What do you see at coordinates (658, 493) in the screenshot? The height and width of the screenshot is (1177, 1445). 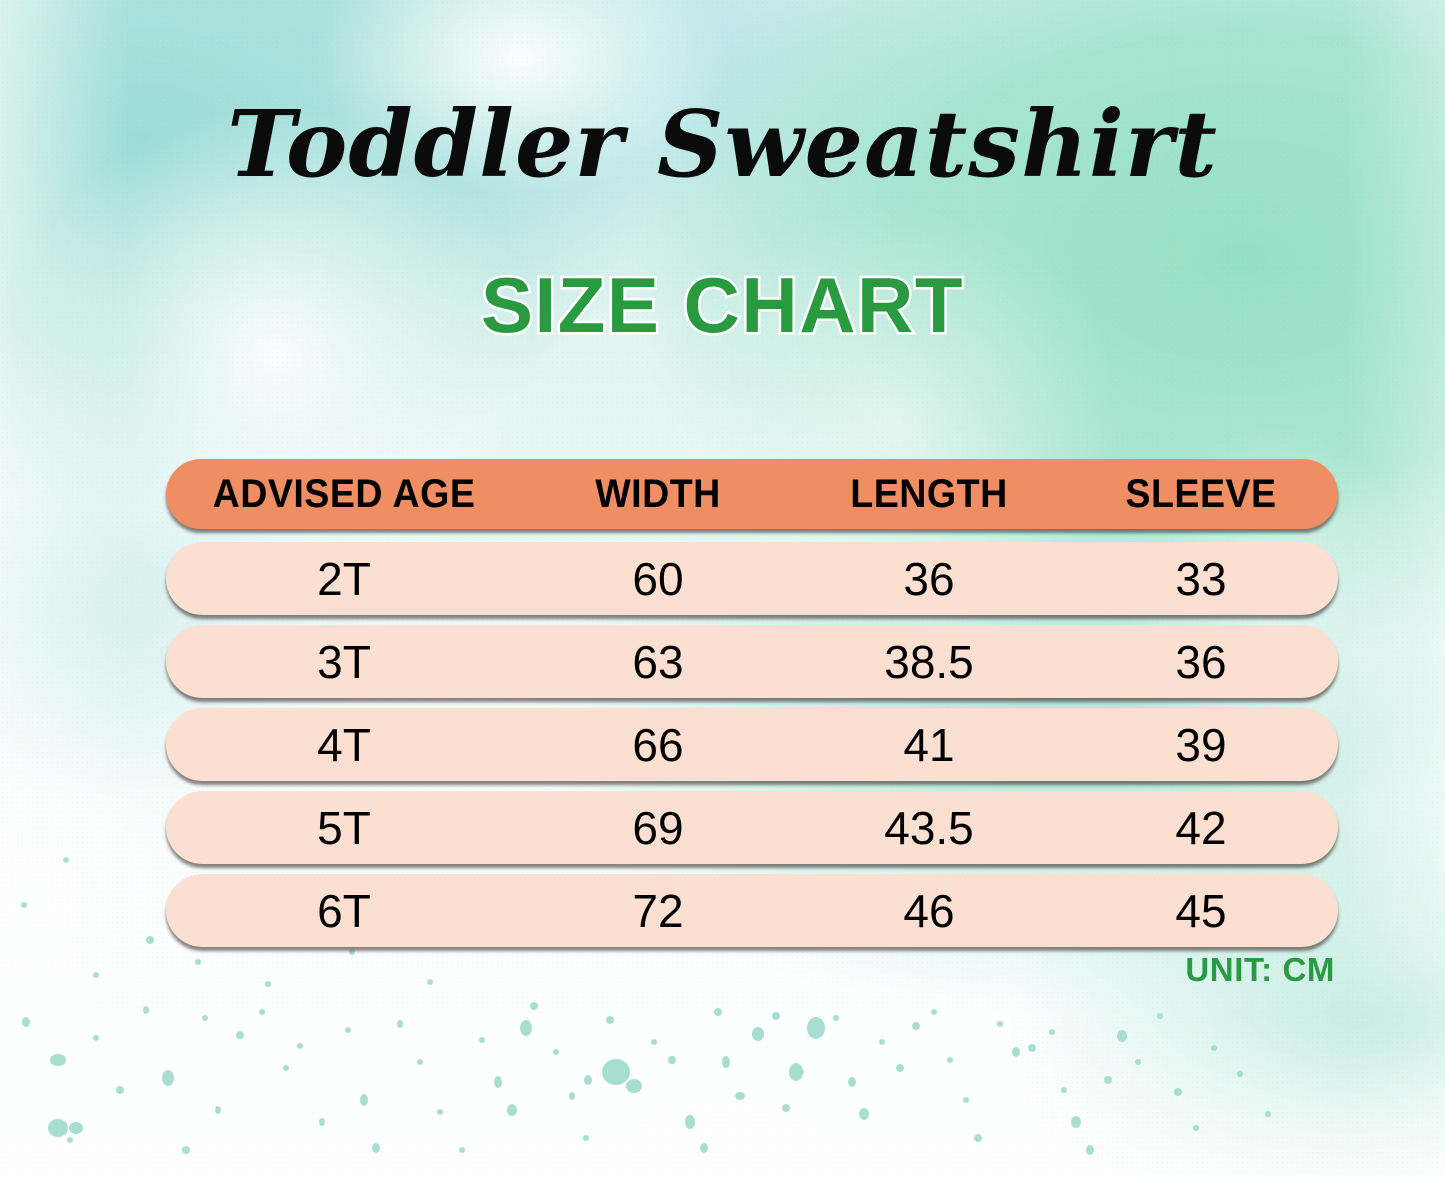 I see `column-header-width: WIDTH` at bounding box center [658, 493].